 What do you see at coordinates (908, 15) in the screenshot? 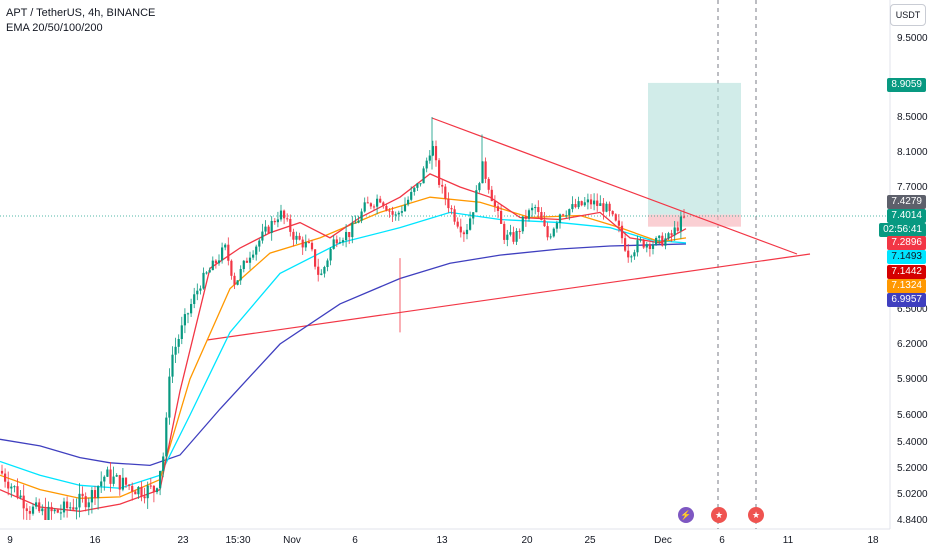
I see `currency-button: USDT` at bounding box center [908, 15].